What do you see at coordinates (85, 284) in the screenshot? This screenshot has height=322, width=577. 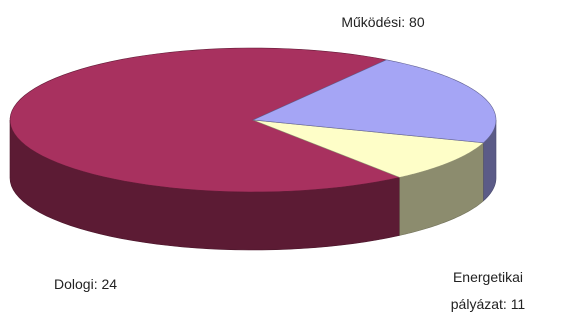 I see `data-label-dologi: Dologi: 24` at bounding box center [85, 284].